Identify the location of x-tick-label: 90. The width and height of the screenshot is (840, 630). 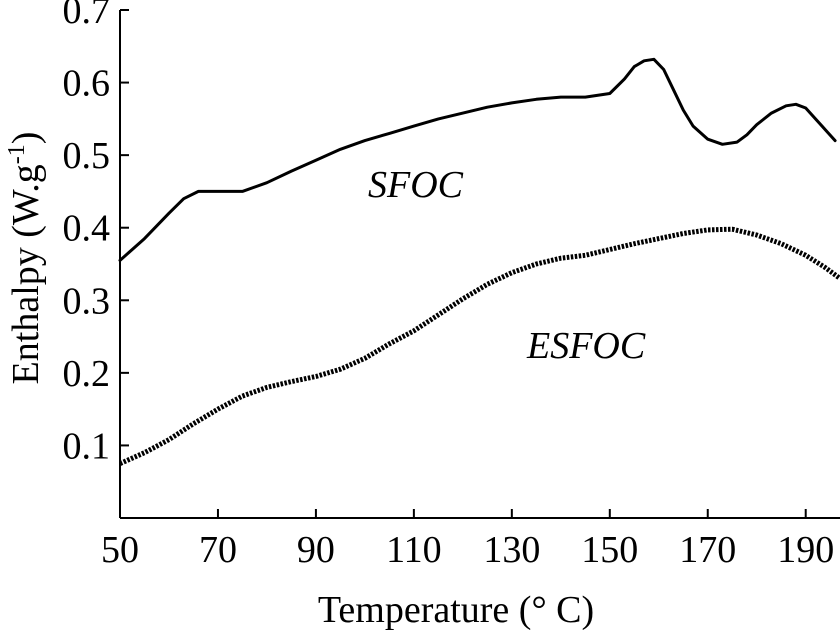
(316, 550).